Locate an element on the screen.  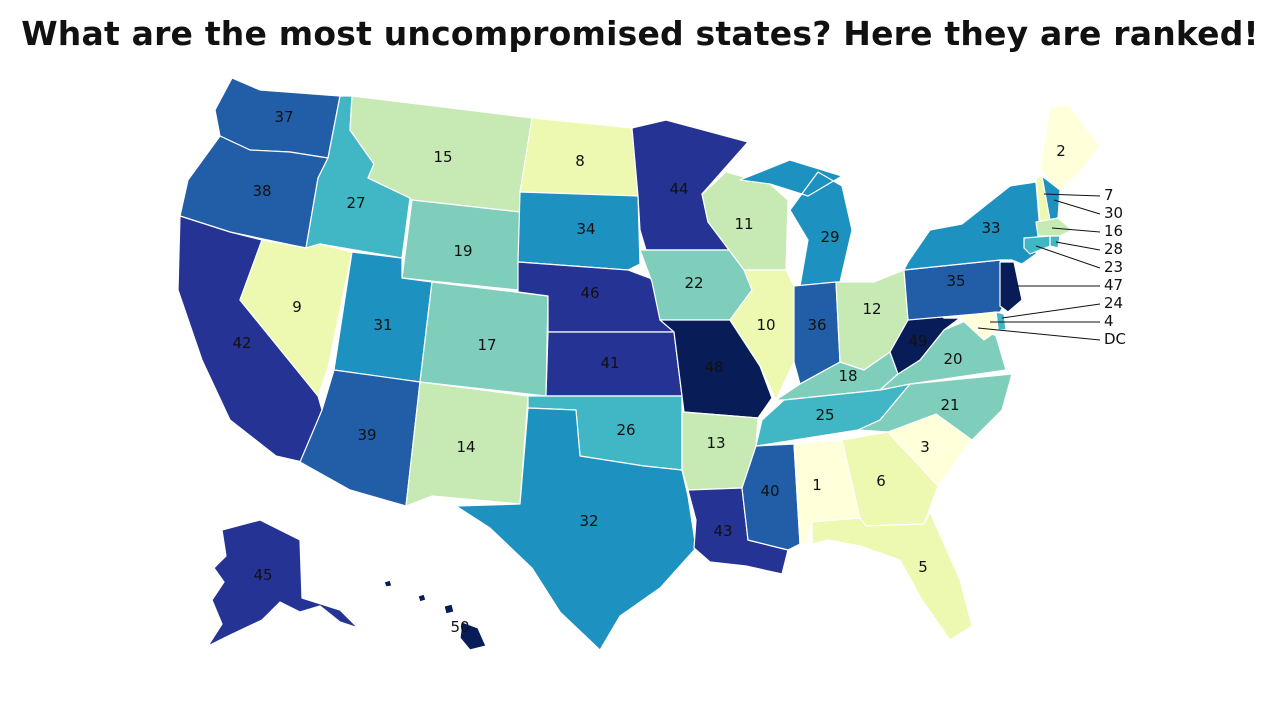
rank-label-NC: 21 is located at coordinates (949, 405).